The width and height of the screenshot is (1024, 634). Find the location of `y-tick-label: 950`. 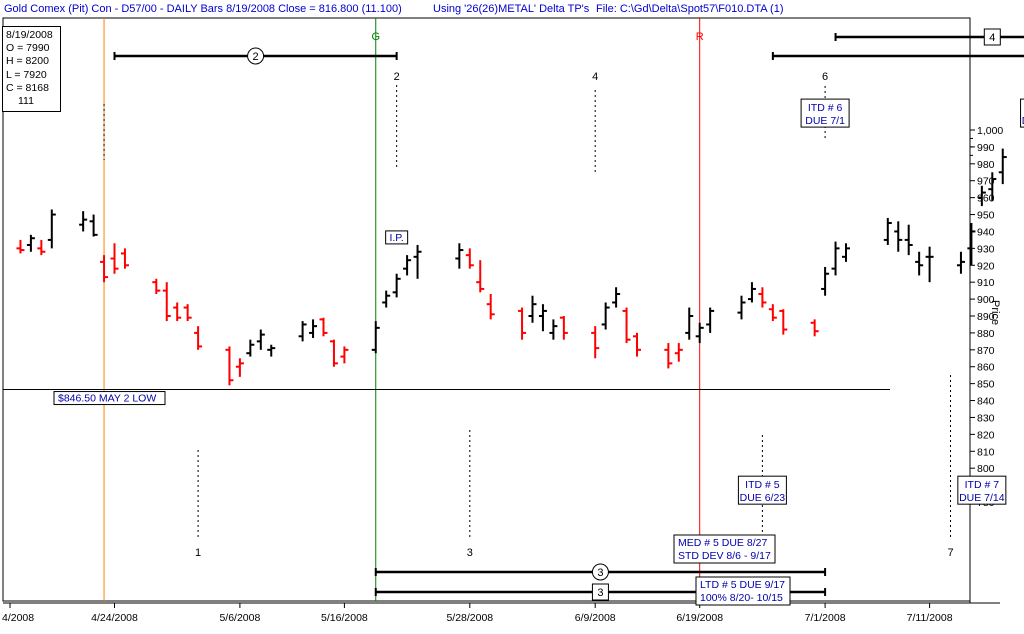

y-tick-label: 950 is located at coordinates (986, 216).